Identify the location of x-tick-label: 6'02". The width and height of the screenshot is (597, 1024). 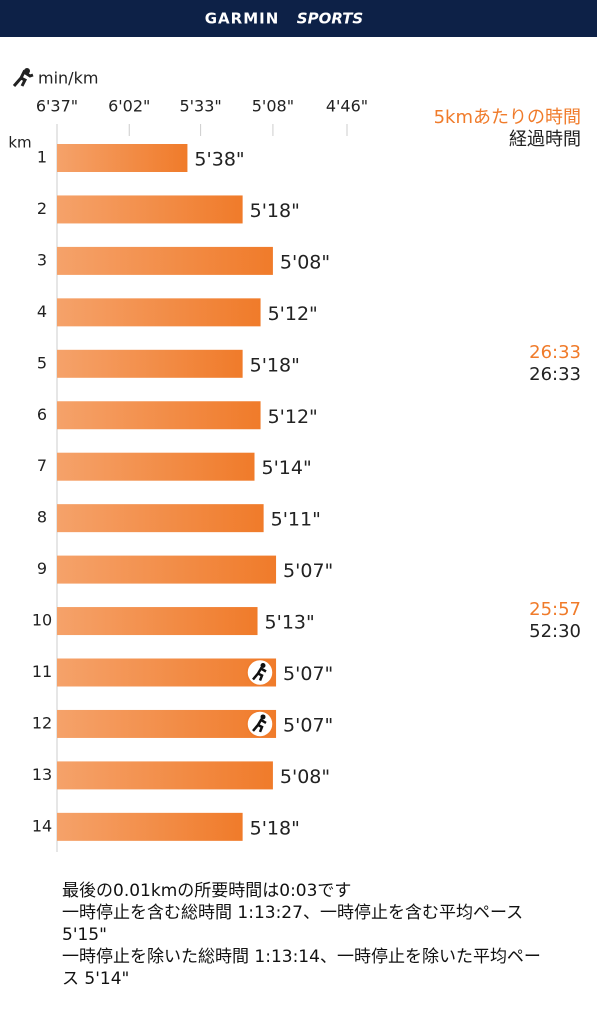
(129, 106).